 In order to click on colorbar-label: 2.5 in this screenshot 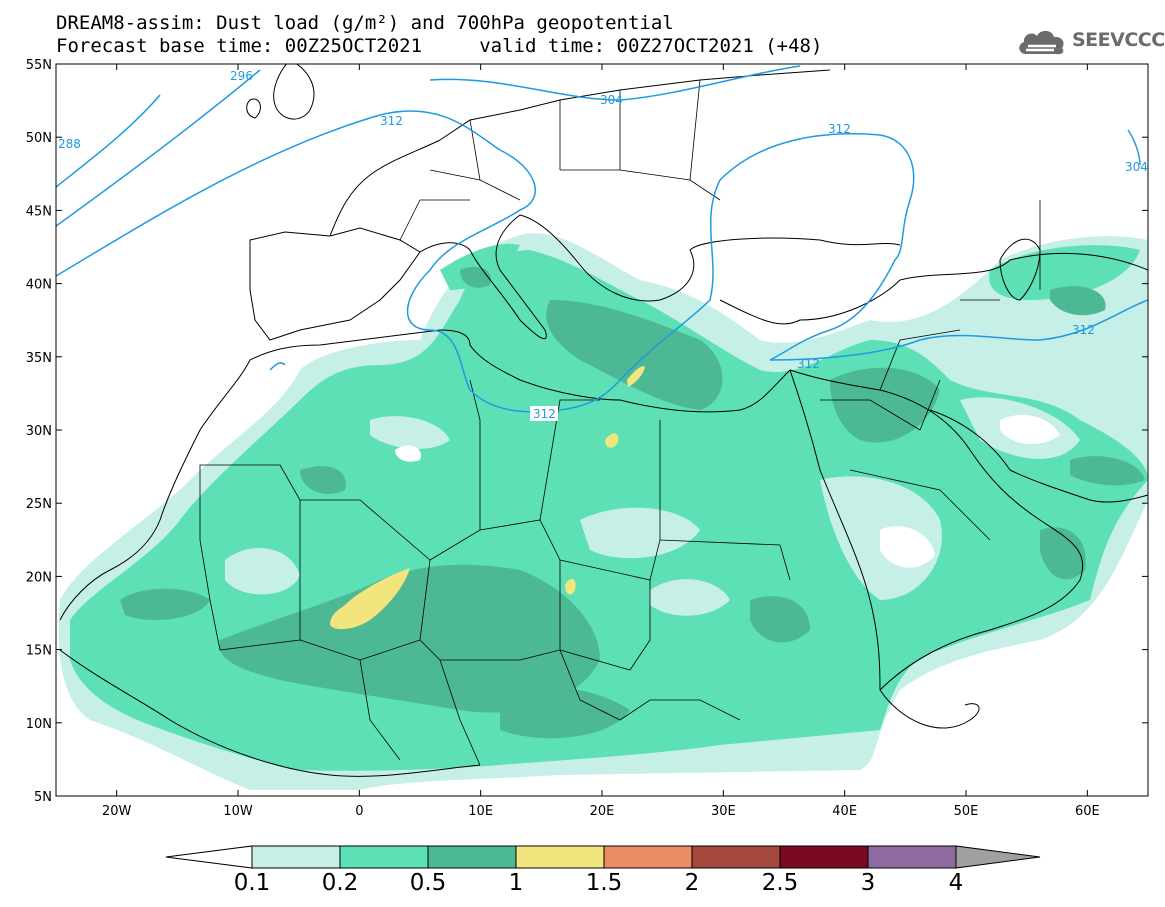, I will do `click(780, 883)`.